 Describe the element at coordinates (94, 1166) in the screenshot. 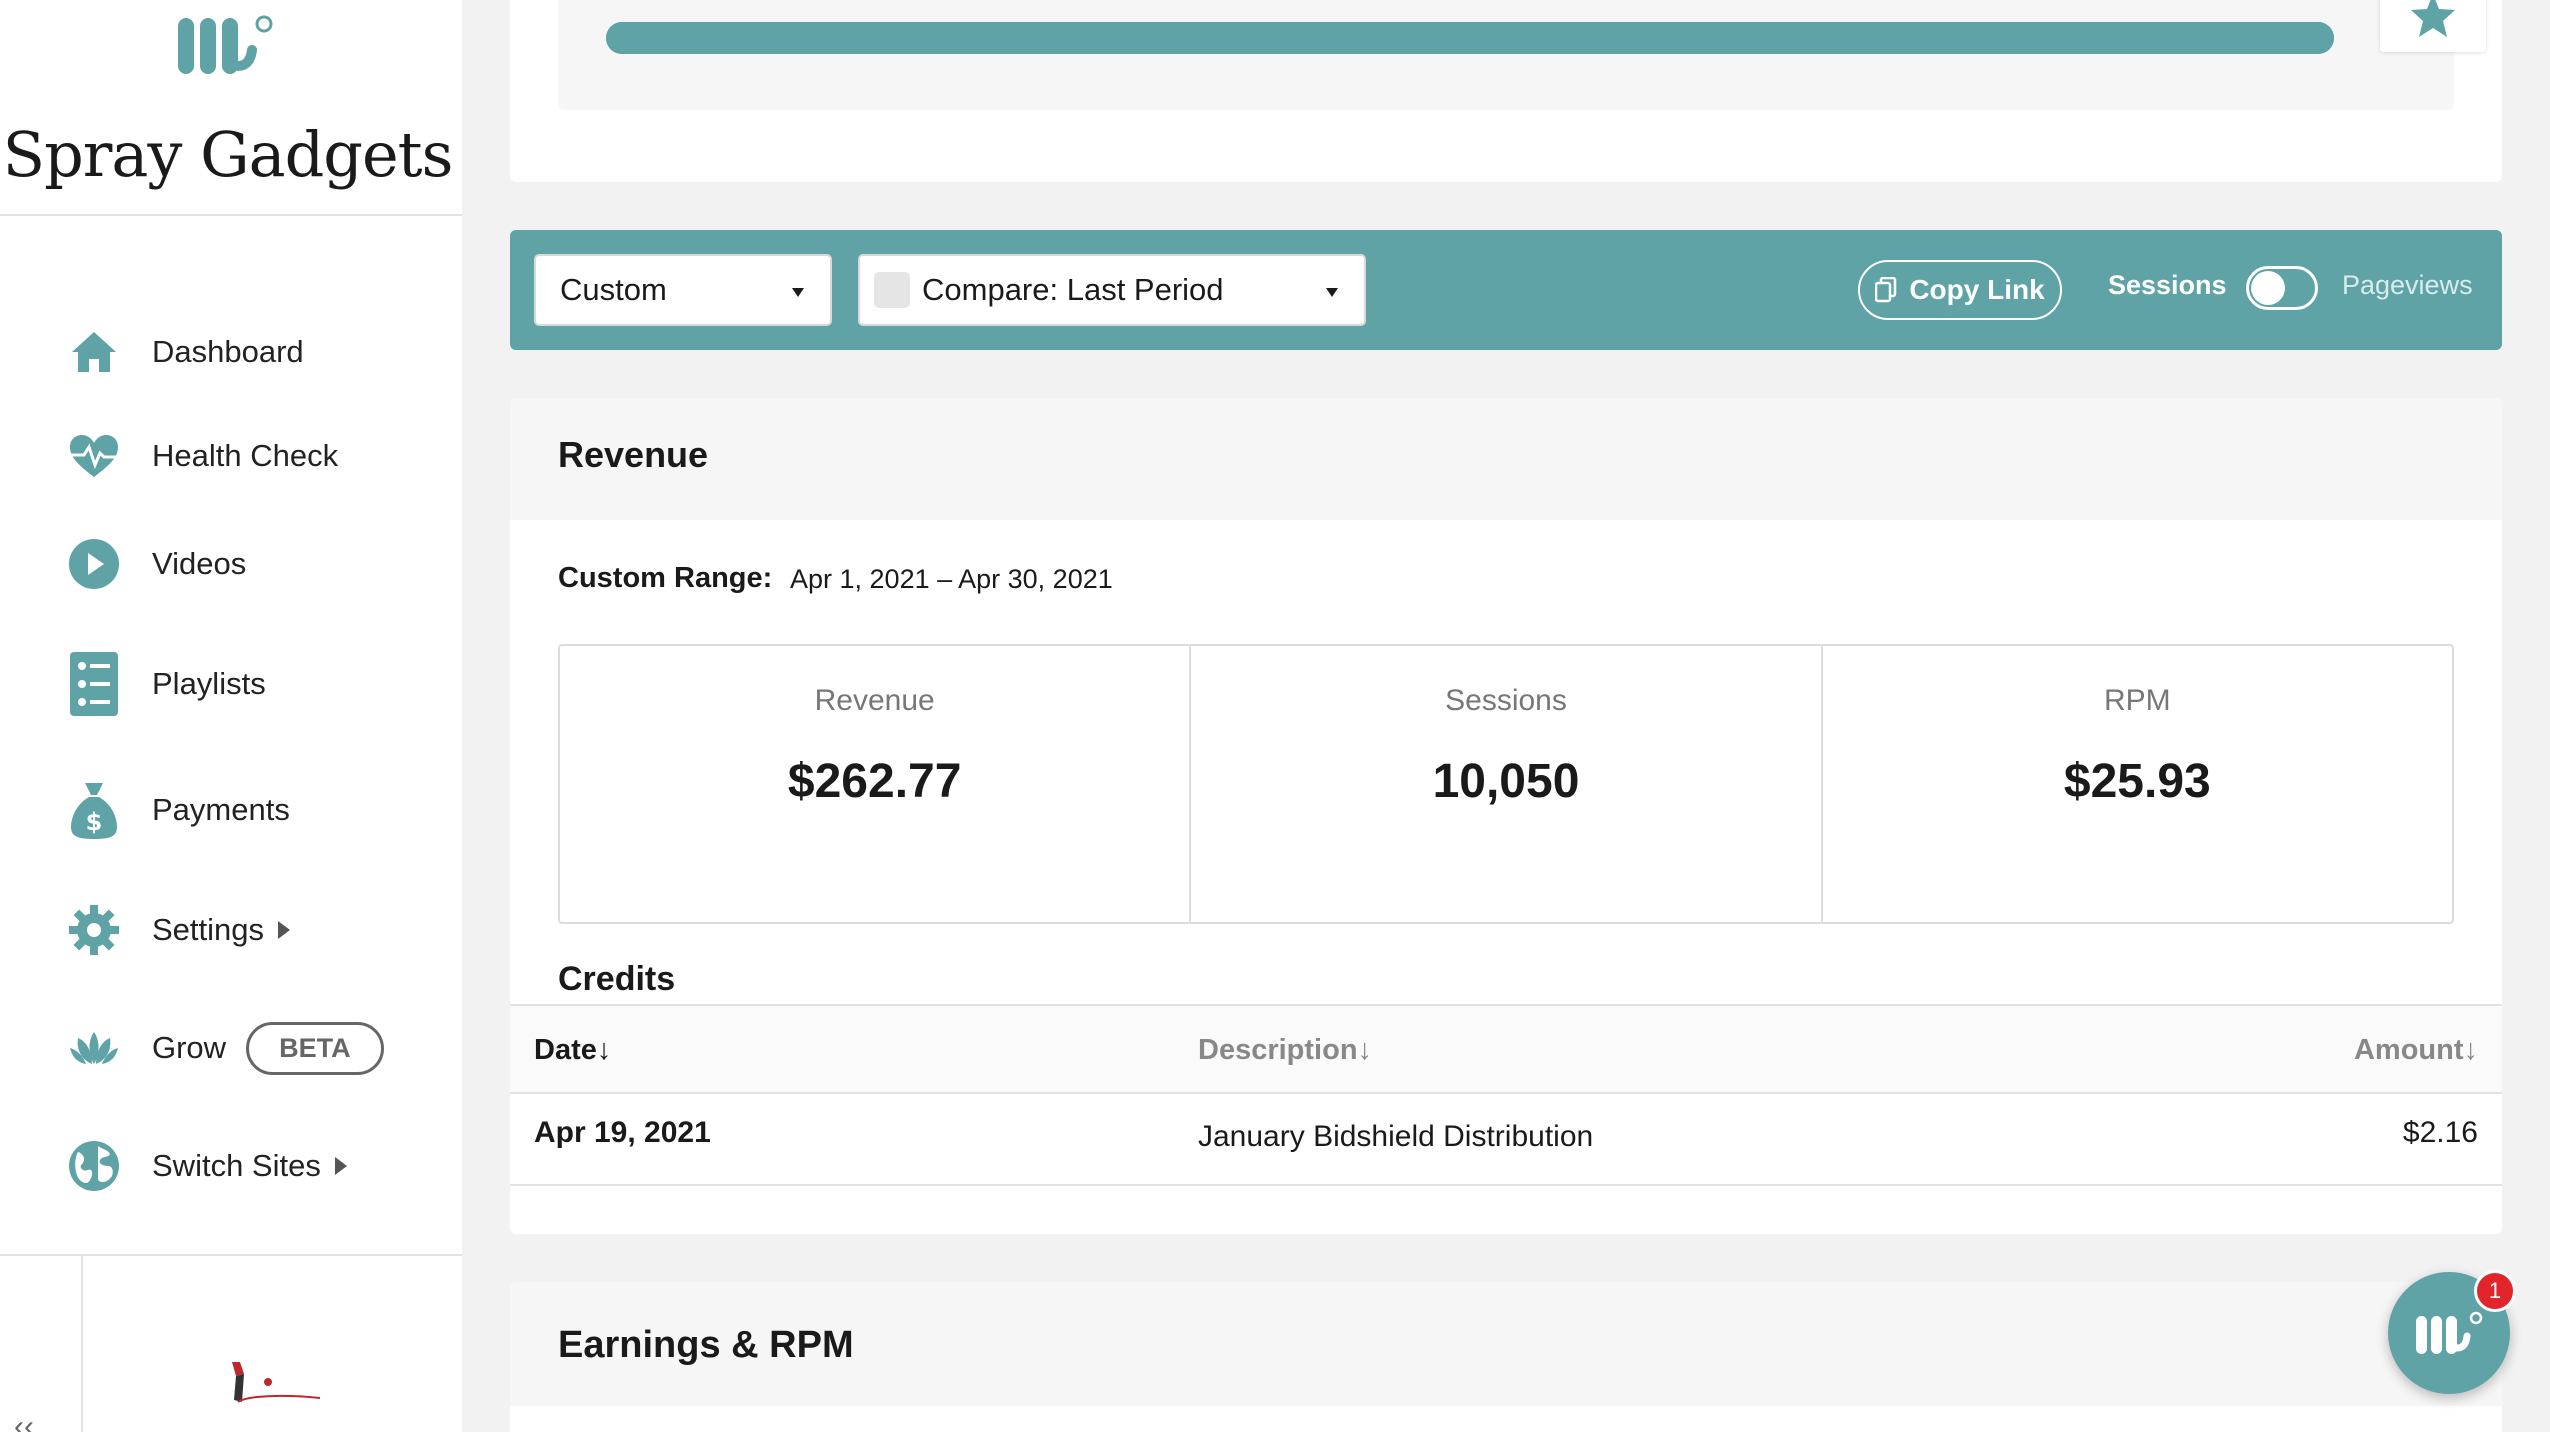

I see `globe-icon` at that location.